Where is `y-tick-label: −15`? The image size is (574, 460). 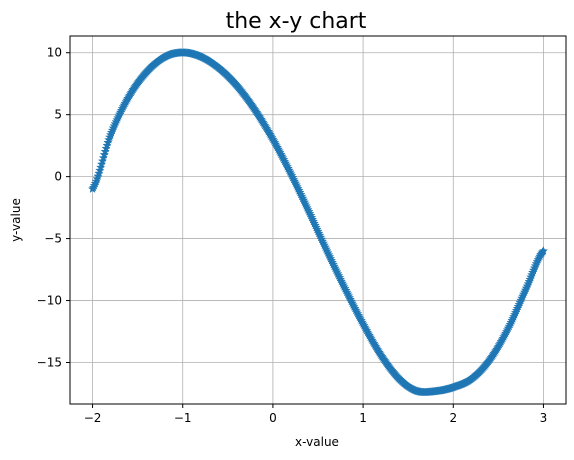 y-tick-label: −15 is located at coordinates (49, 362).